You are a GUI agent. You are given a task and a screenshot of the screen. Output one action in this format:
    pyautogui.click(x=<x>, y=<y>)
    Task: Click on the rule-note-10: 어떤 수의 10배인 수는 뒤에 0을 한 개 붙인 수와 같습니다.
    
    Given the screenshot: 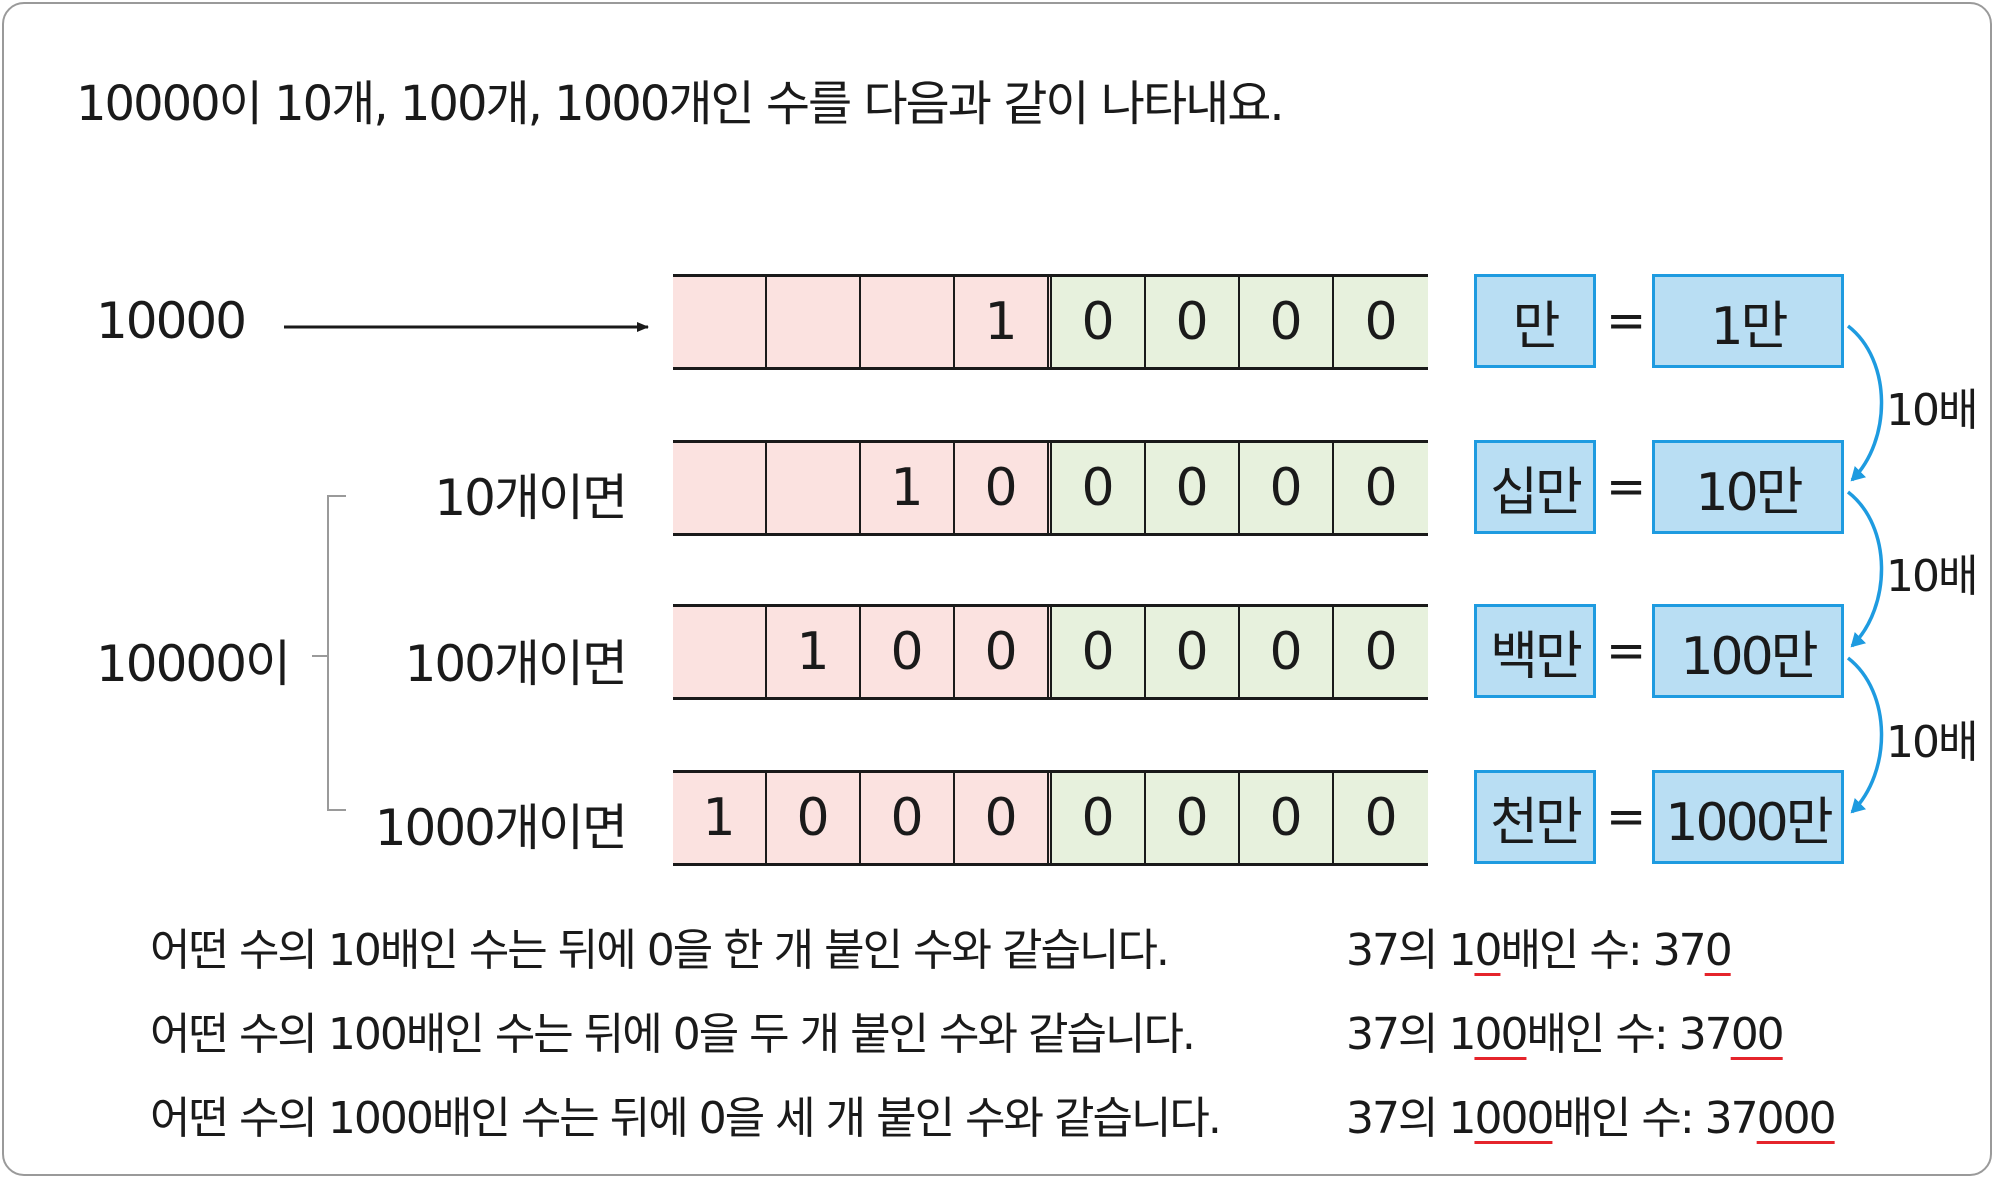 What is the action you would take?
    pyautogui.click(x=660, y=950)
    